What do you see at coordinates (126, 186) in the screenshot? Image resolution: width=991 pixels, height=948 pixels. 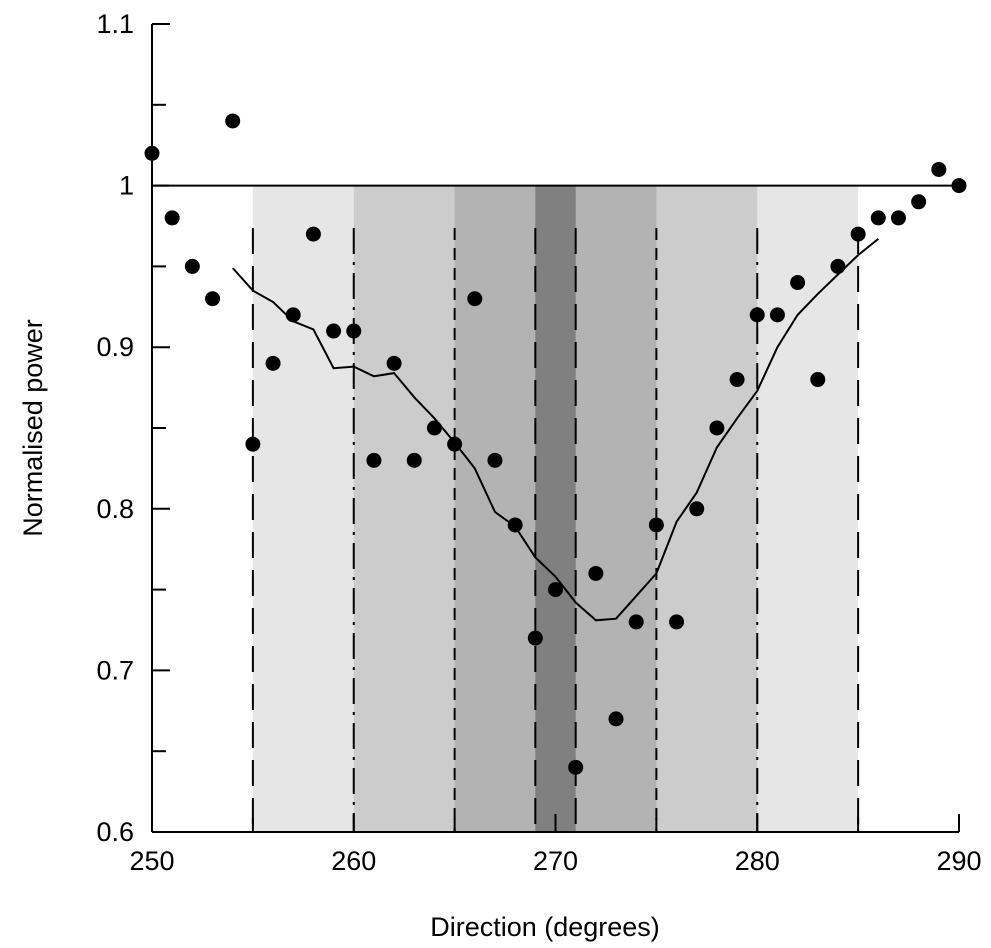 I see `y-tick-label: 1` at bounding box center [126, 186].